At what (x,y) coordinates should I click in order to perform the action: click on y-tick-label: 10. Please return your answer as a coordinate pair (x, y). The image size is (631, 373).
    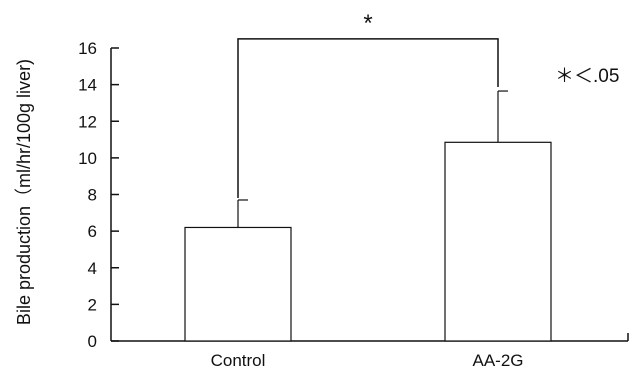
    Looking at the image, I should click on (87, 158).